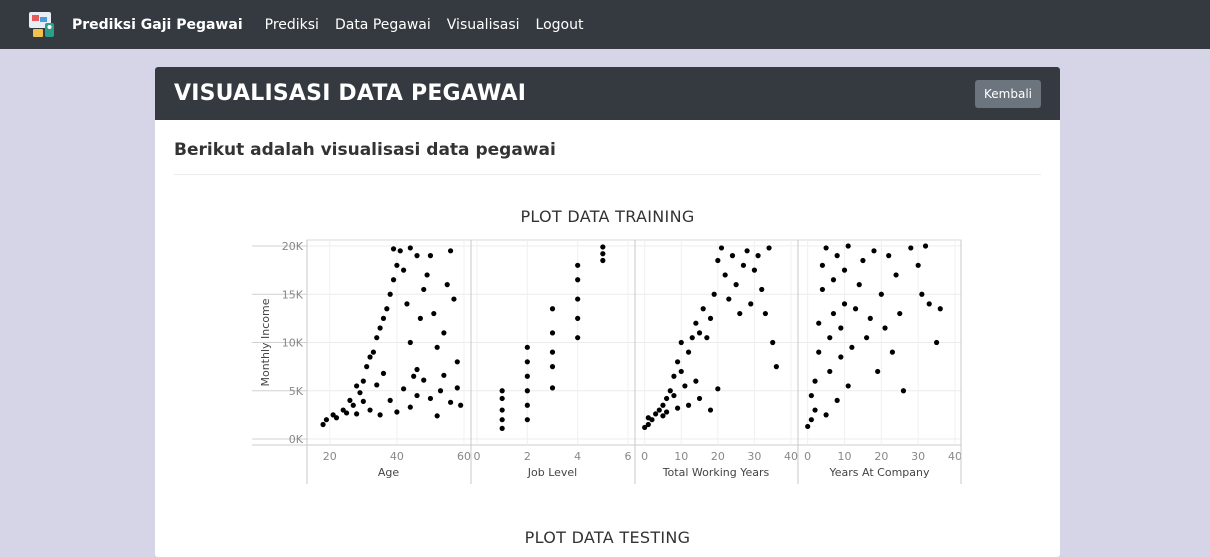  What do you see at coordinates (291, 24) in the screenshot?
I see `nav-link-prediksi: Prediksi` at bounding box center [291, 24].